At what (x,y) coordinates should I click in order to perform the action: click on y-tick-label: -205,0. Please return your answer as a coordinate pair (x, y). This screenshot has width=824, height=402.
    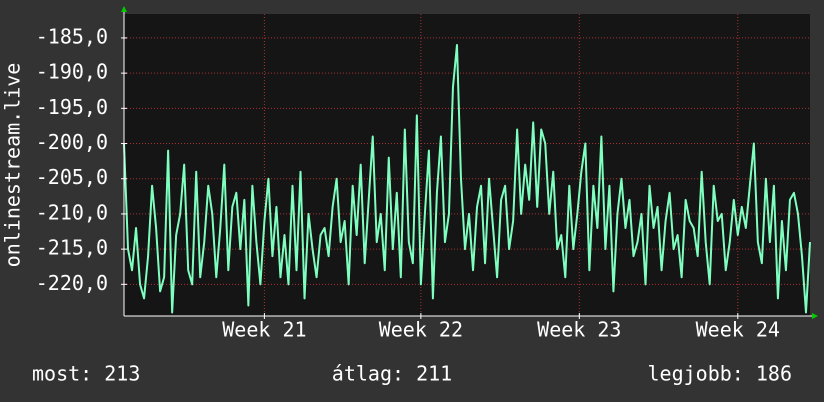
    Looking at the image, I should click on (72, 177).